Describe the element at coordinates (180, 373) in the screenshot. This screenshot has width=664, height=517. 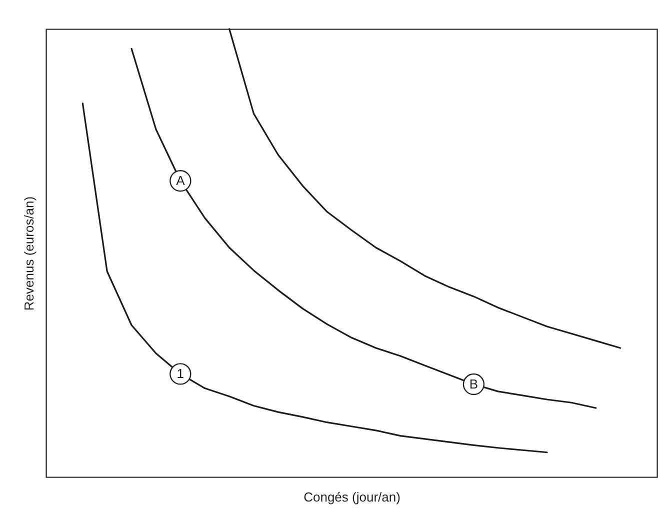
I see `annotation: 1` at that location.